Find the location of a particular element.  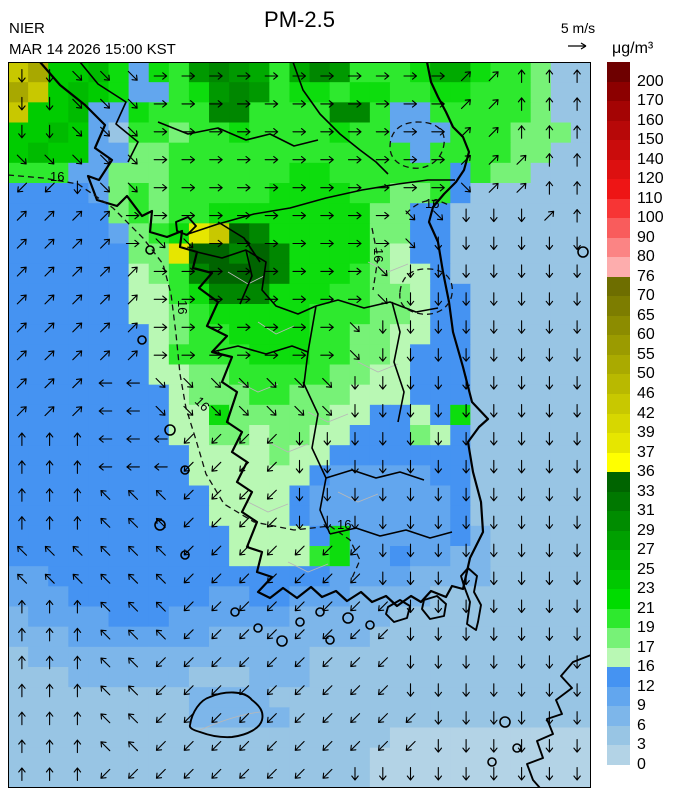

colorbar-tick-label: 27 is located at coordinates (646, 550).